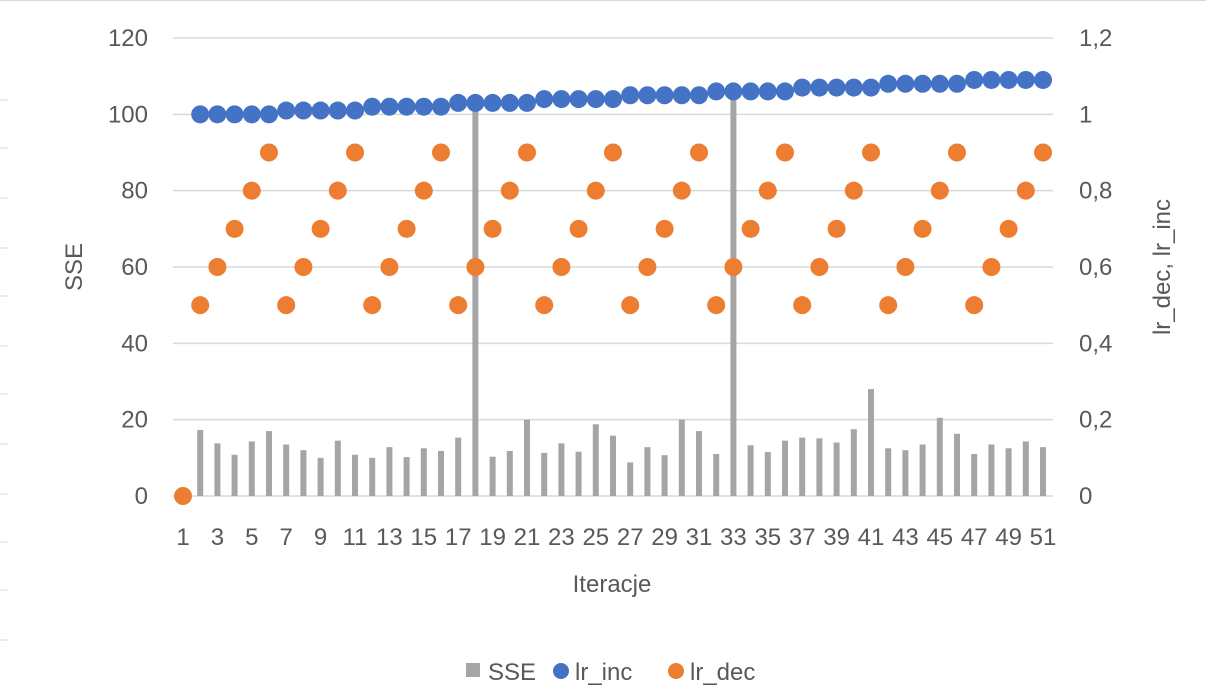 The image size is (1206, 691). Describe the element at coordinates (974, 537) in the screenshot. I see `x-tick-label: 47` at that location.